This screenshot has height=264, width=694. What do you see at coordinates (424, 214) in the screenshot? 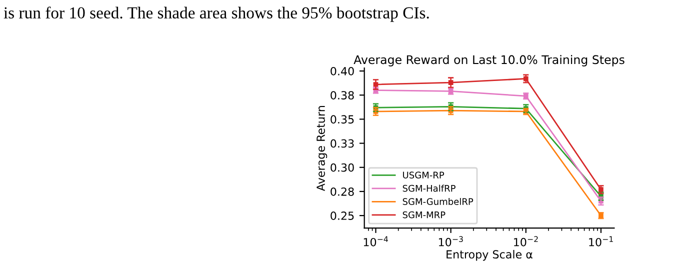
I see `legend-label: SGM-MRP` at bounding box center [424, 214].